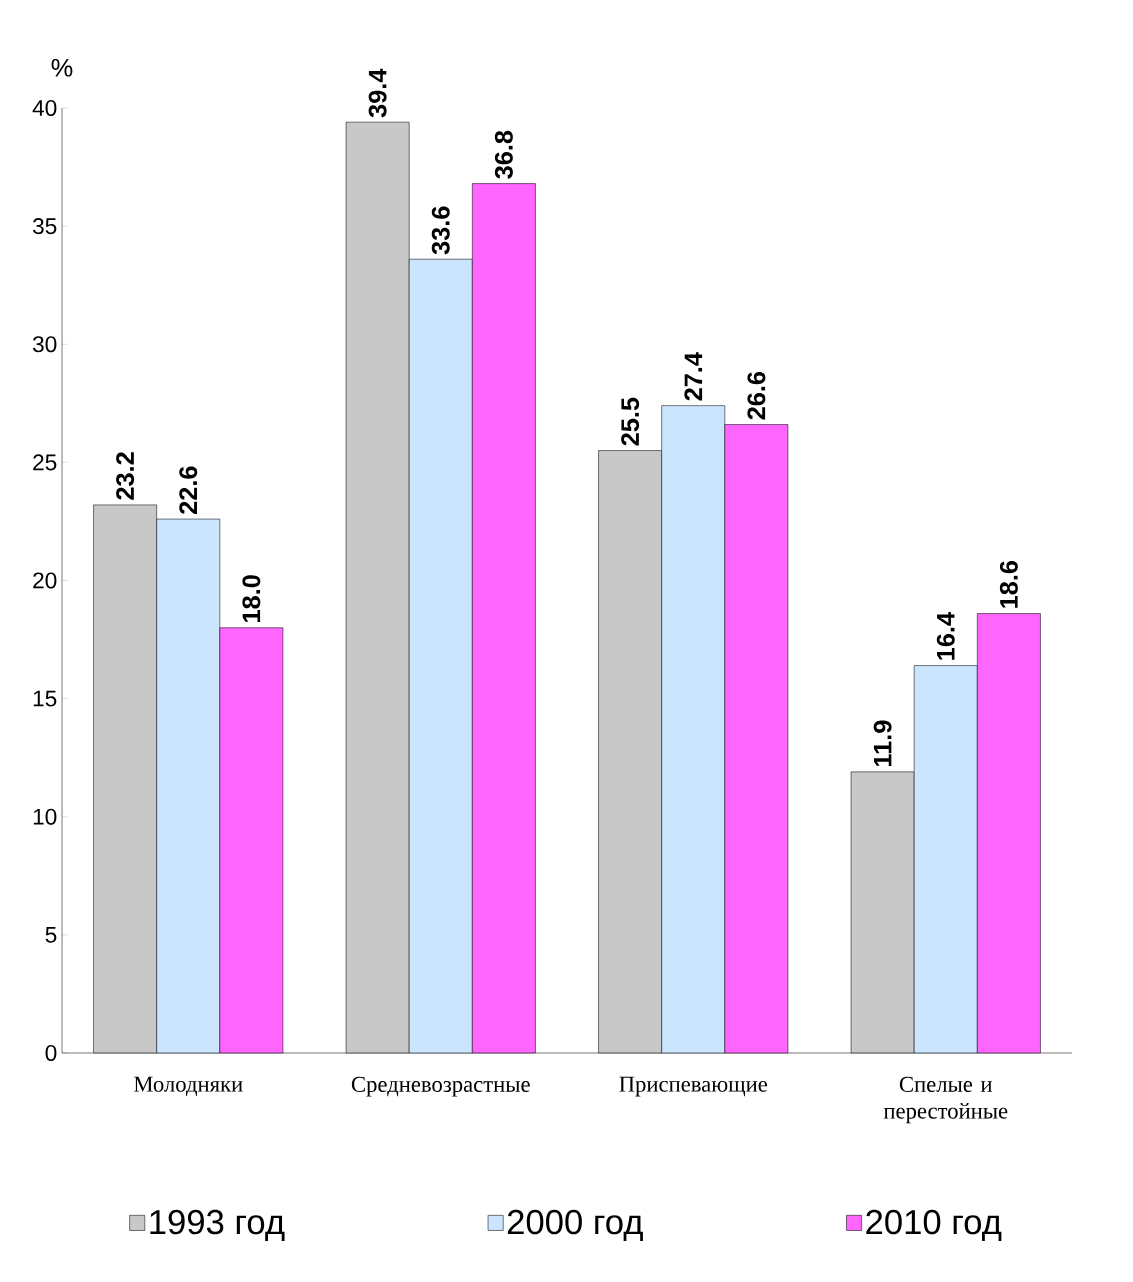 Image resolution: width=1133 pixels, height=1282 pixels. What do you see at coordinates (934, 1225) in the screenshot?
I see `legend-label: 2010 год` at bounding box center [934, 1225].